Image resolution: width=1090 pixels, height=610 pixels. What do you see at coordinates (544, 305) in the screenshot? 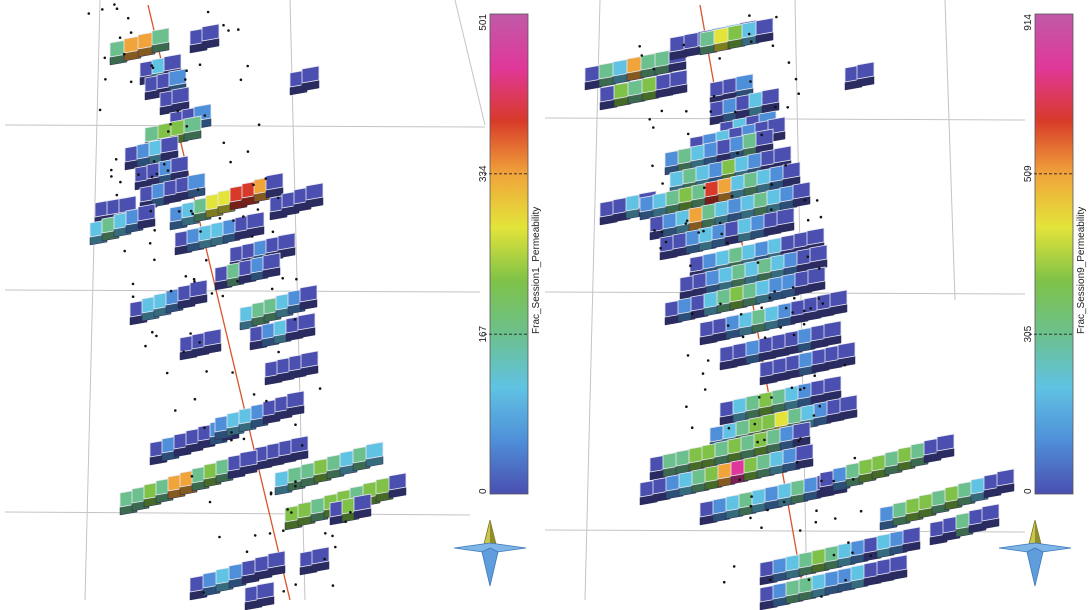
I see `viewport-divider` at bounding box center [544, 305].